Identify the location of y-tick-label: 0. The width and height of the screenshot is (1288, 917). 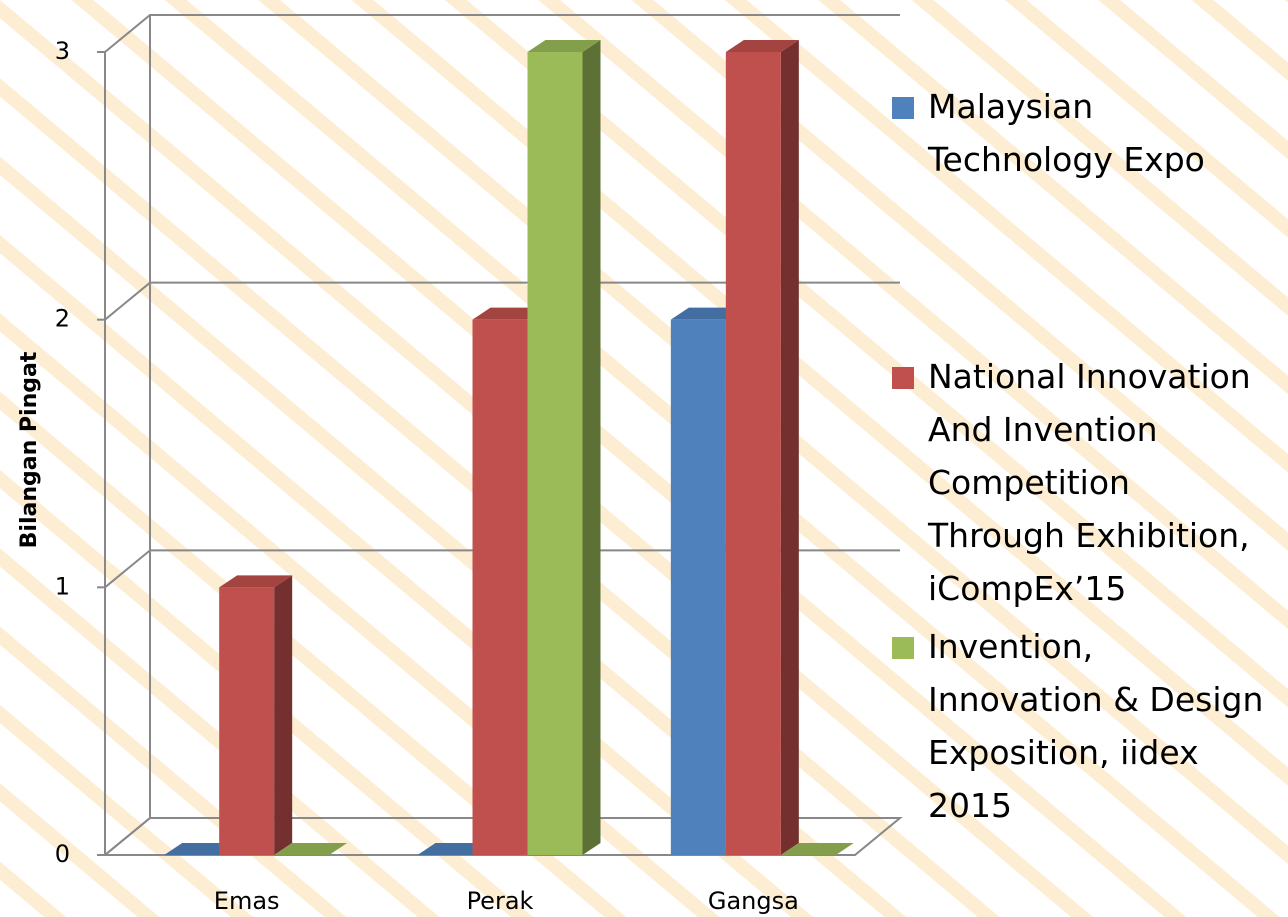
(62, 854).